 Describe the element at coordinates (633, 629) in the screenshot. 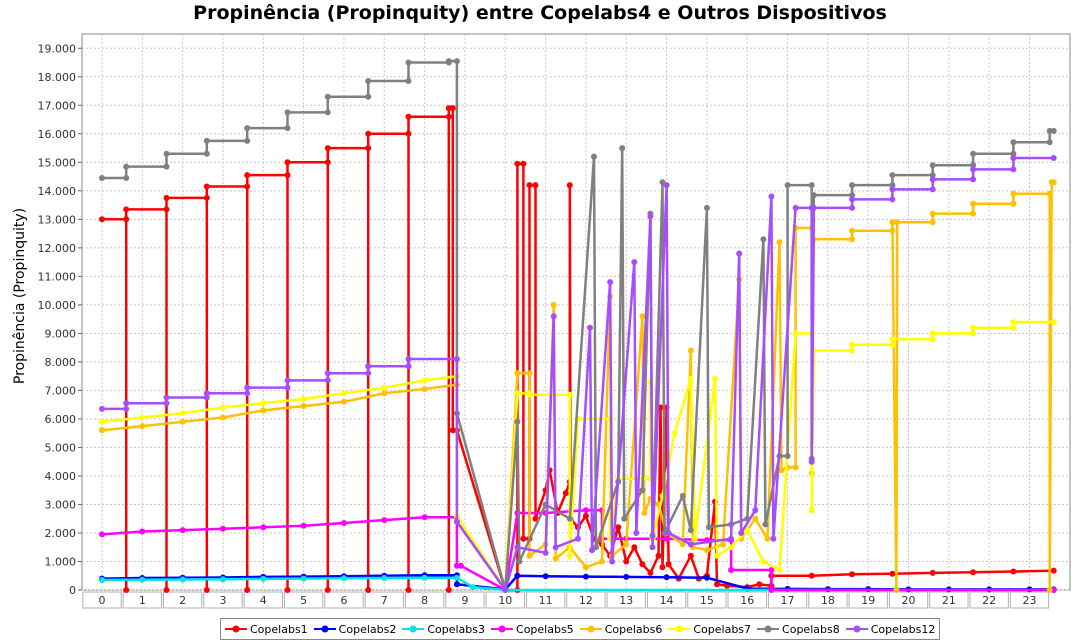

I see `legend-label: Copelabs6` at that location.